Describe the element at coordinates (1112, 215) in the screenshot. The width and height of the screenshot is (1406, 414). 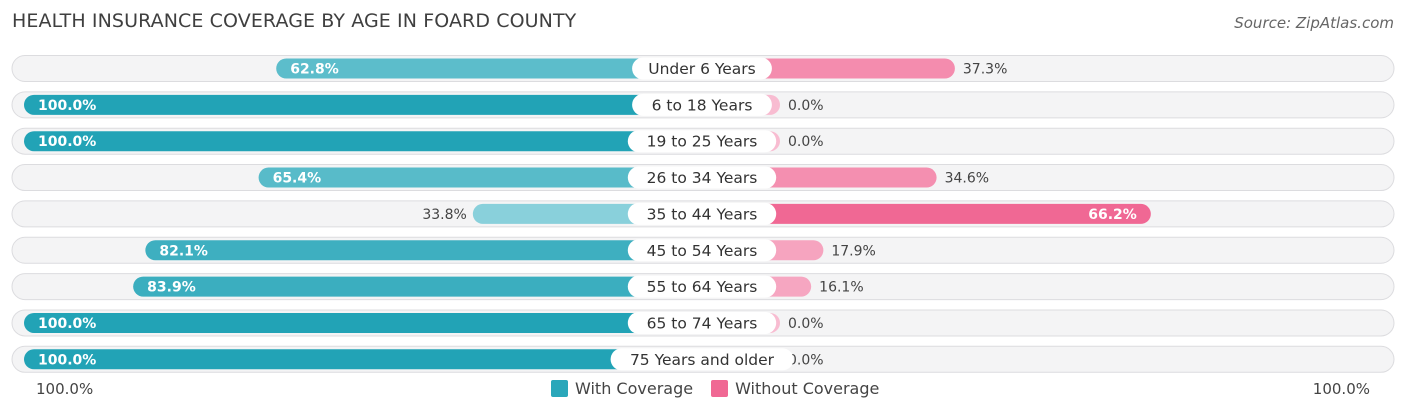
I see `label-without-coverage: 66.2%` at that location.